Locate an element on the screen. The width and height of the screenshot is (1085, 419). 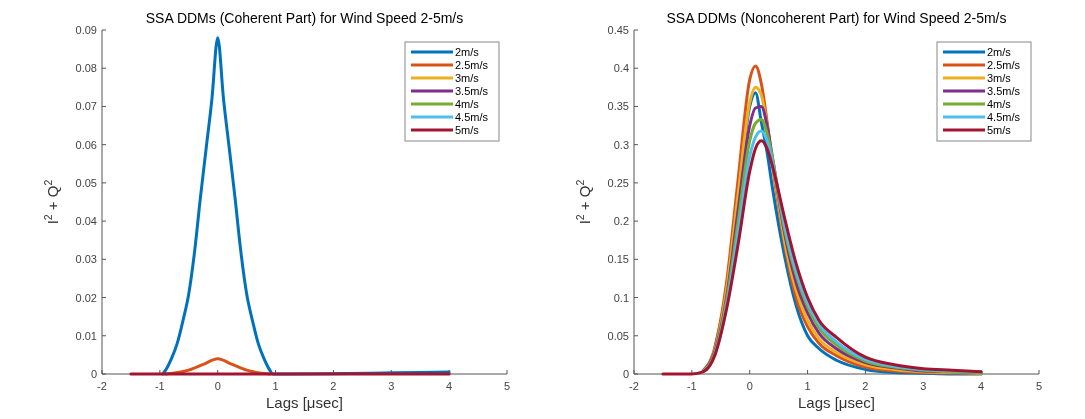
y-tick-label: 0.06 is located at coordinates (86, 144).